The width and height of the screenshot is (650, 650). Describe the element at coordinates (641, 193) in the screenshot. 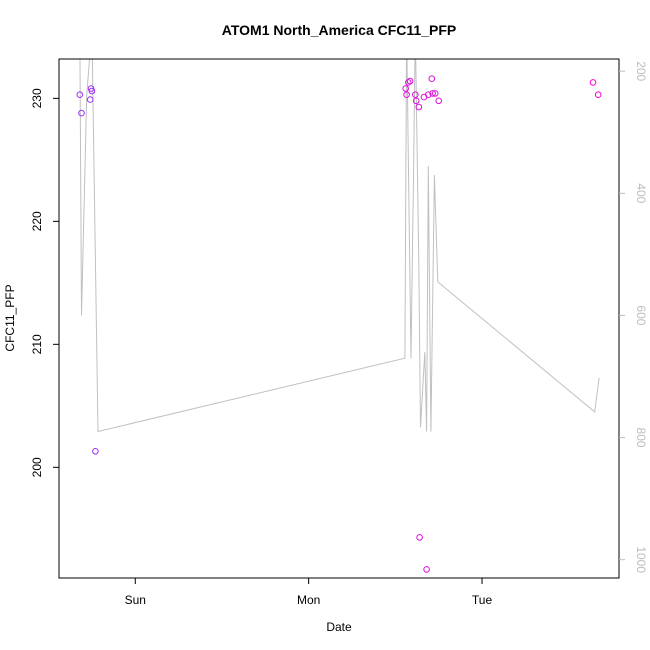

I see `y2-tick-label: 400` at that location.